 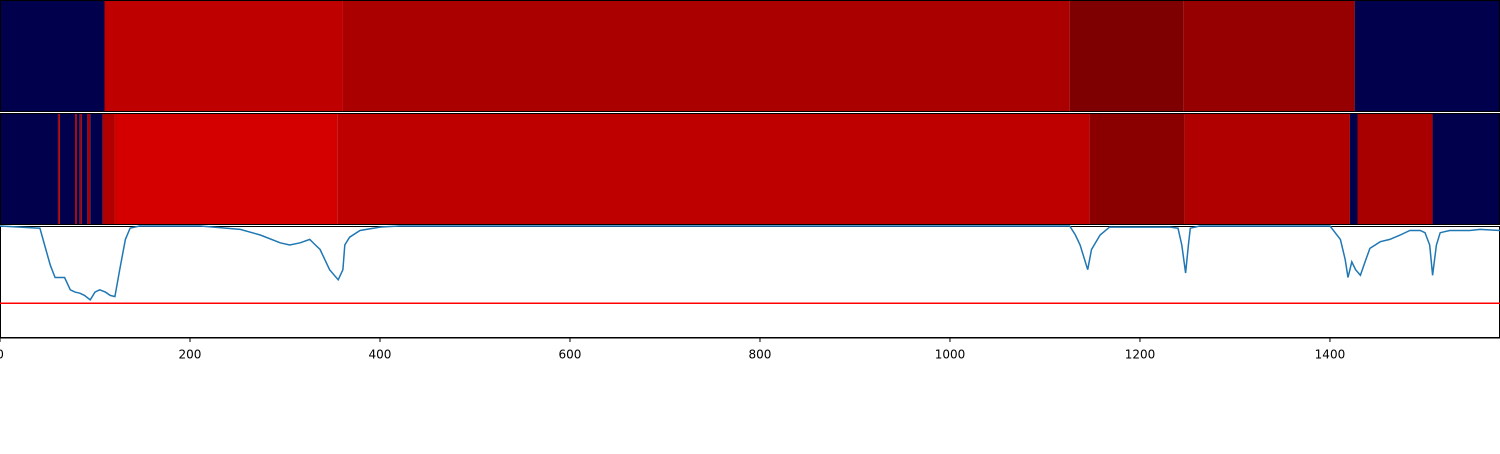 What do you see at coordinates (380, 355) in the screenshot?
I see `x-tick-label: 400` at bounding box center [380, 355].